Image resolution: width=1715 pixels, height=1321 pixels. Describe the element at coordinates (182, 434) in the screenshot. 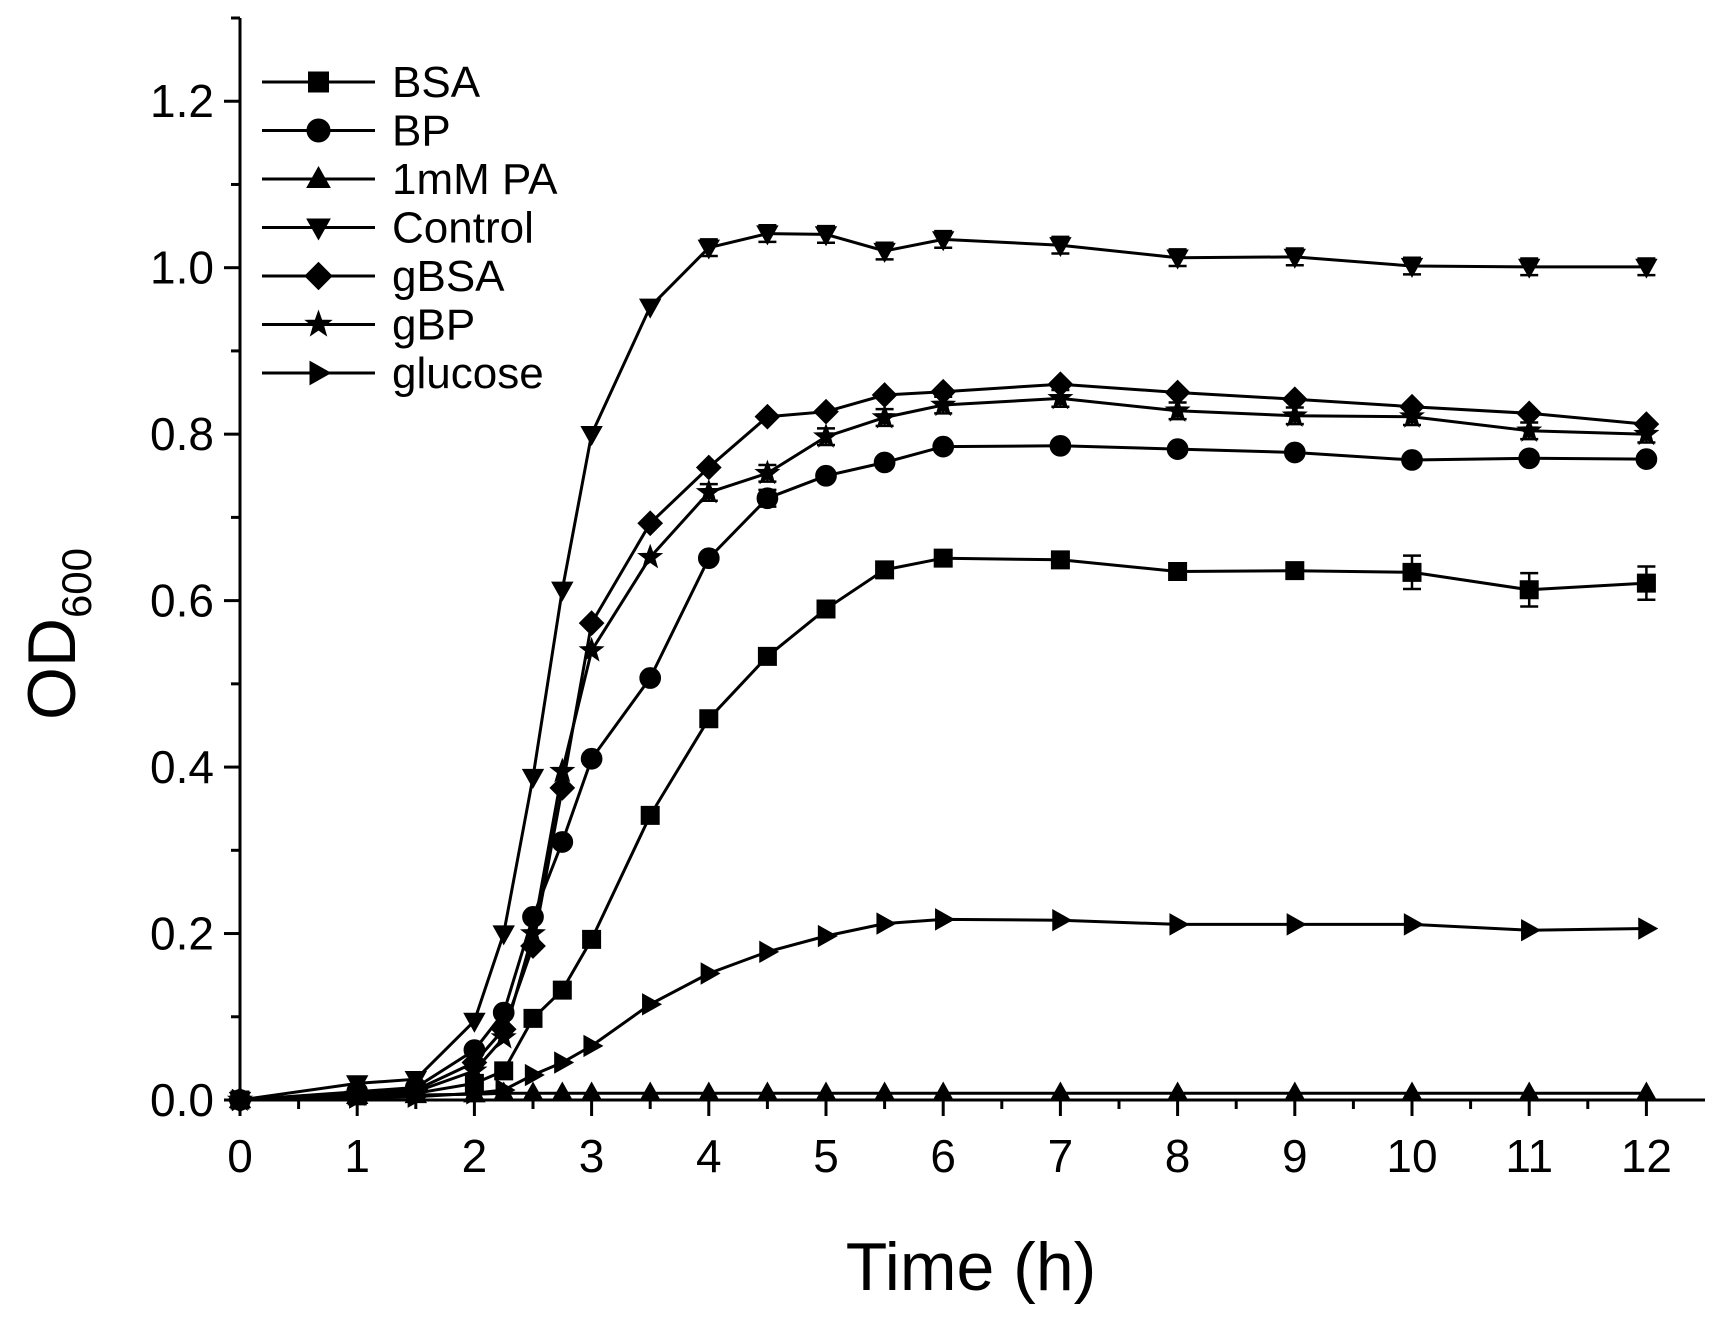

I see `y-tick-label: 0.8` at that location.